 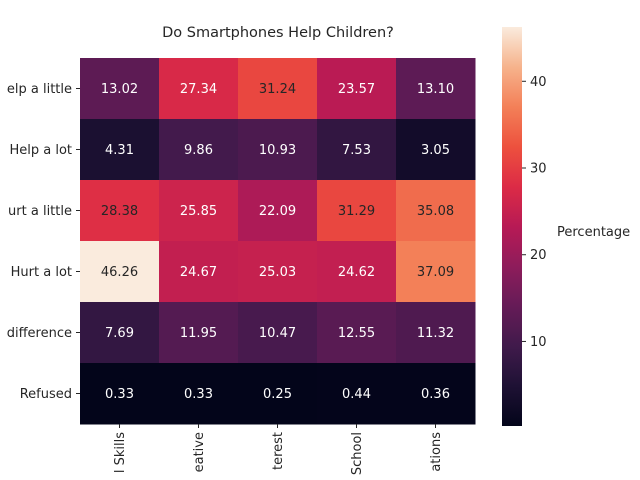 I want to click on cell-value-label: 0.25, so click(x=277, y=394).